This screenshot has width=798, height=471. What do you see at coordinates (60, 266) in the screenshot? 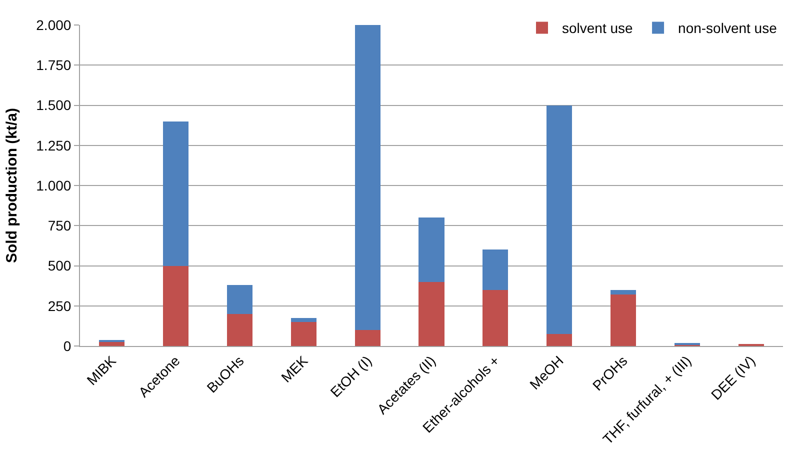
I see `y-tick-label: 500` at bounding box center [60, 266].